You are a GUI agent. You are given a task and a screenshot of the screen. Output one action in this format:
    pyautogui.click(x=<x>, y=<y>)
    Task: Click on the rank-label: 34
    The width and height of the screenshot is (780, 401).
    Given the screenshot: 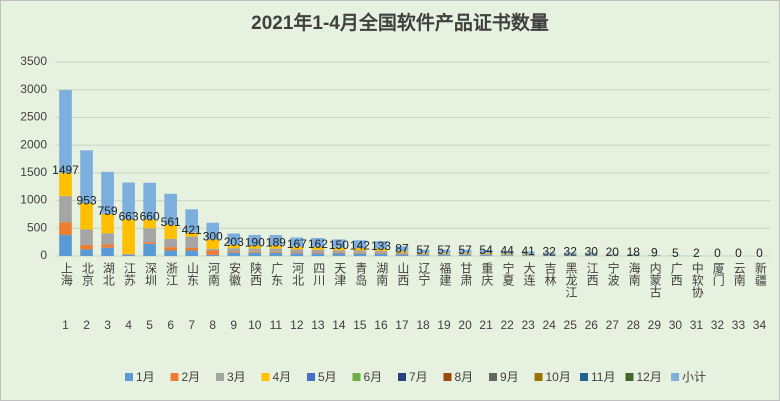 What is the action you would take?
    pyautogui.click(x=760, y=325)
    